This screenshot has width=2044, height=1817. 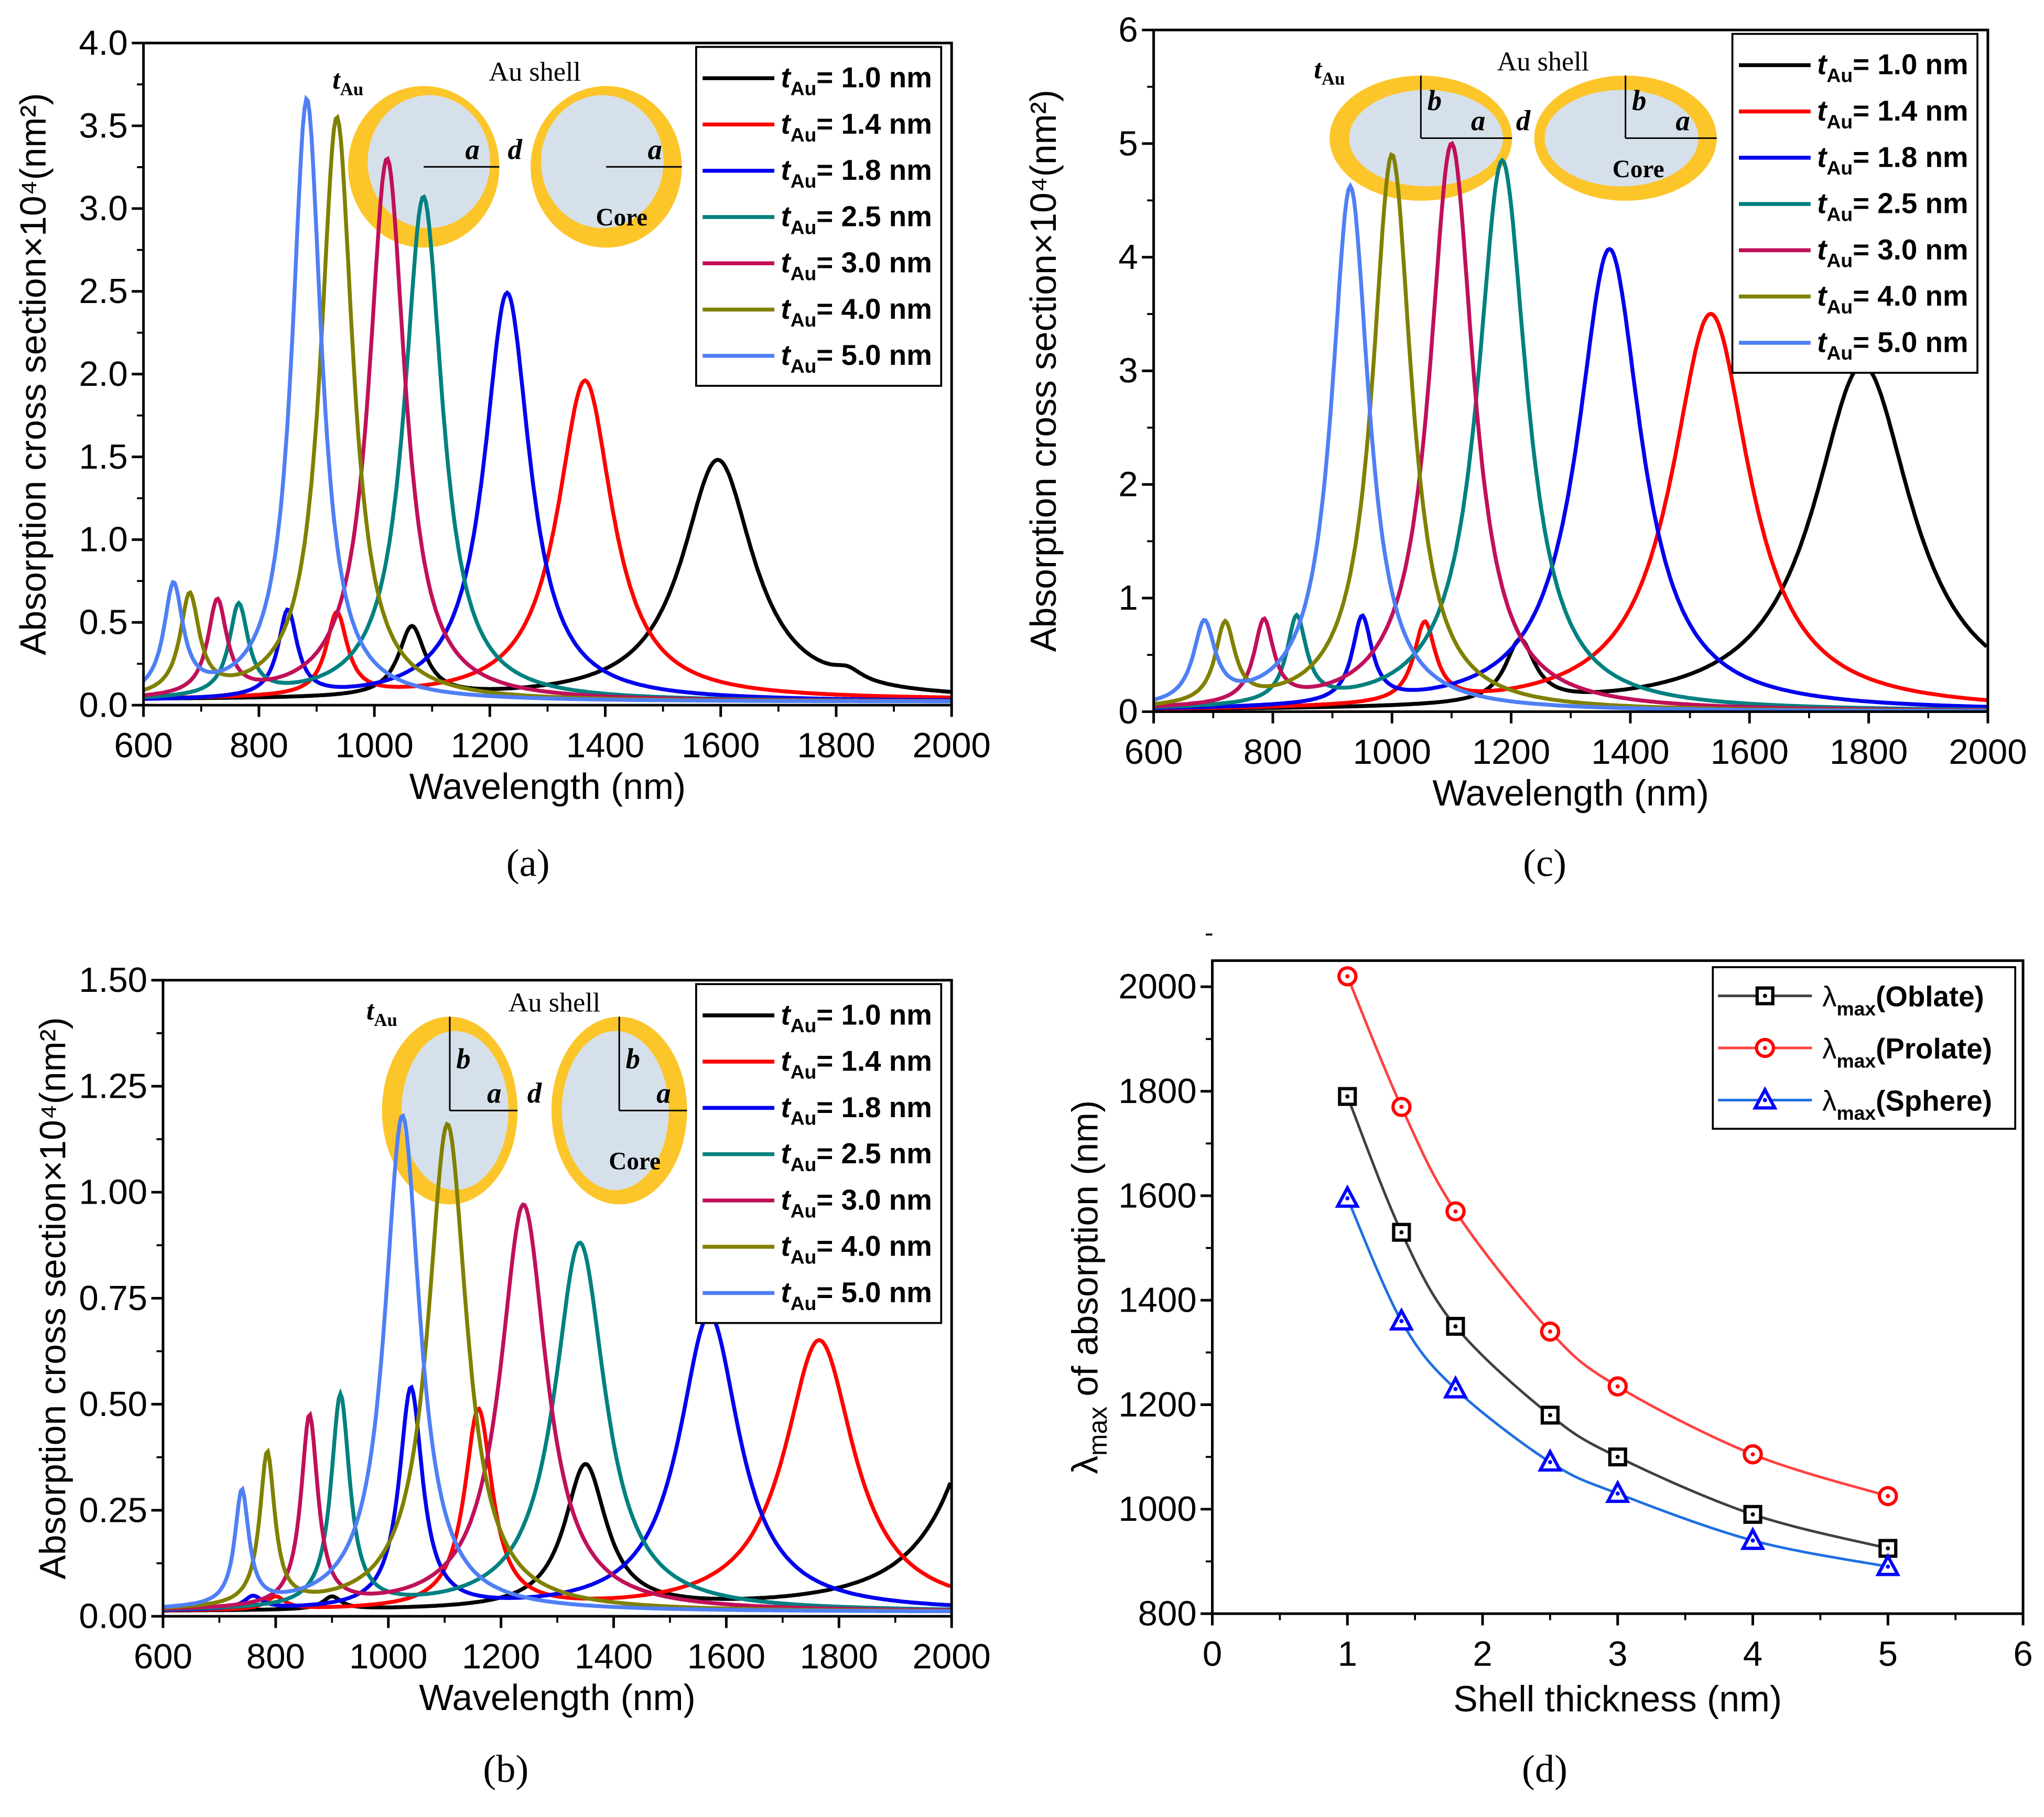 I want to click on panel-caption: (b), so click(x=505, y=1769).